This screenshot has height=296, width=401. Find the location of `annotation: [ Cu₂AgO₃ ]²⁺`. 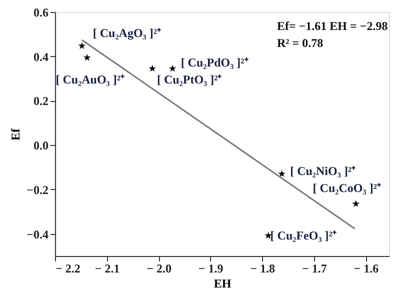

annotation: [ Cu₂AgO₃ ]²⁺ is located at coordinates (126, 33).